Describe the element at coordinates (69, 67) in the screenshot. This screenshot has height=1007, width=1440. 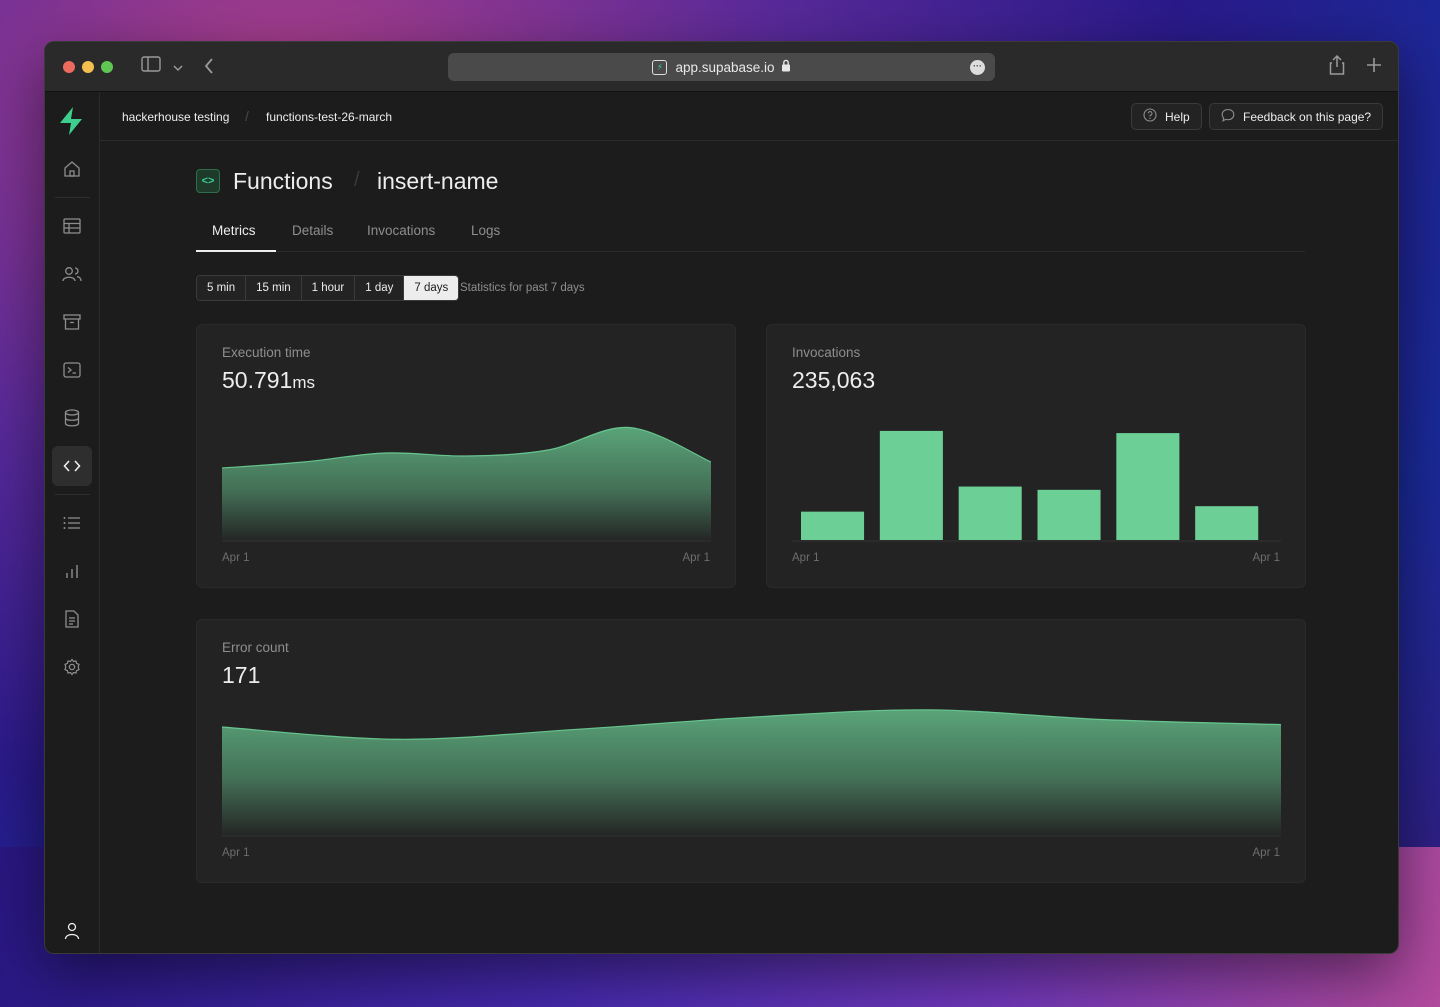
I see `close-window-button` at that location.